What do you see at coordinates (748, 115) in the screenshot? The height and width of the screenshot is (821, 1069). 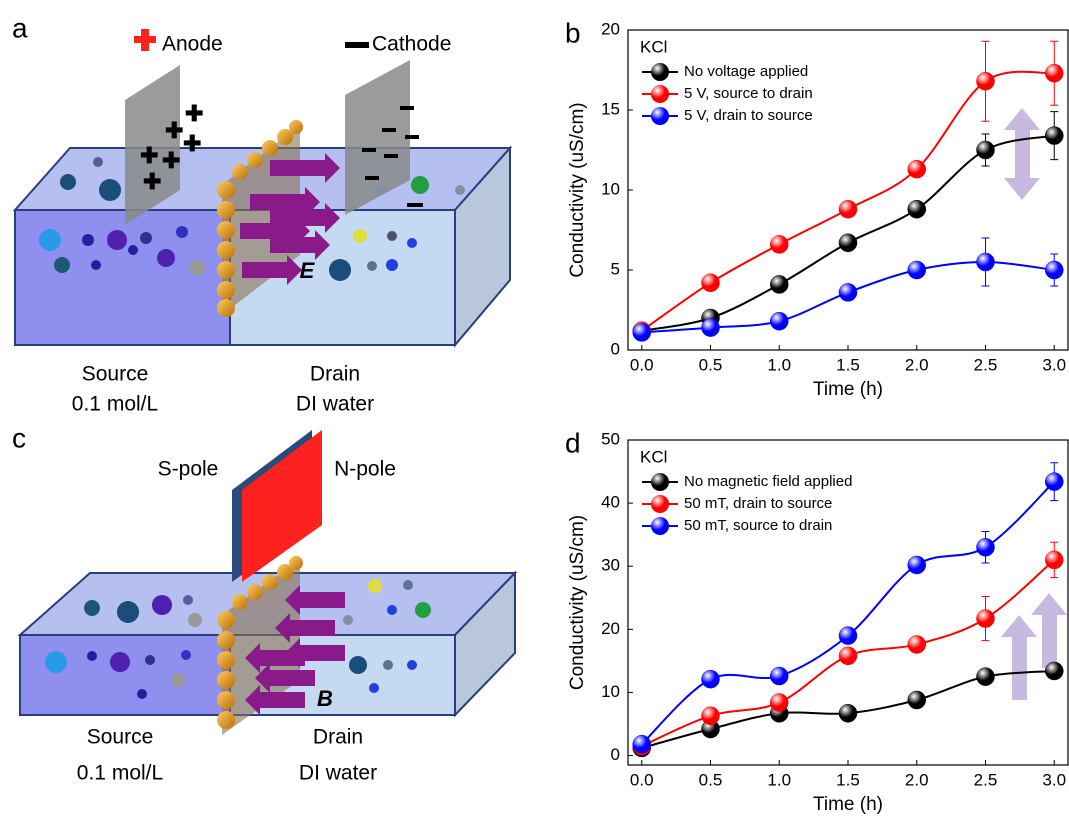 I see `legend-label: 5 V, drain to source` at bounding box center [748, 115].